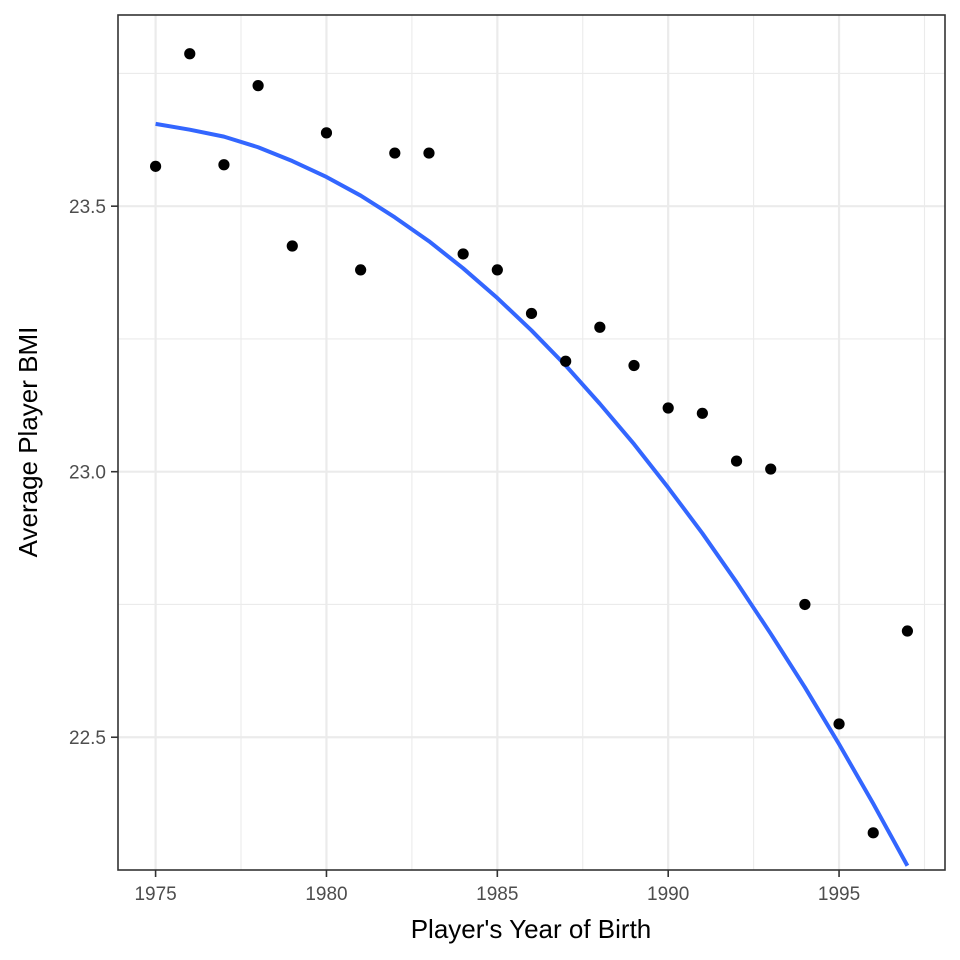  I want to click on y-axis: 22.5 23.0 23.5, so click(93, 473).